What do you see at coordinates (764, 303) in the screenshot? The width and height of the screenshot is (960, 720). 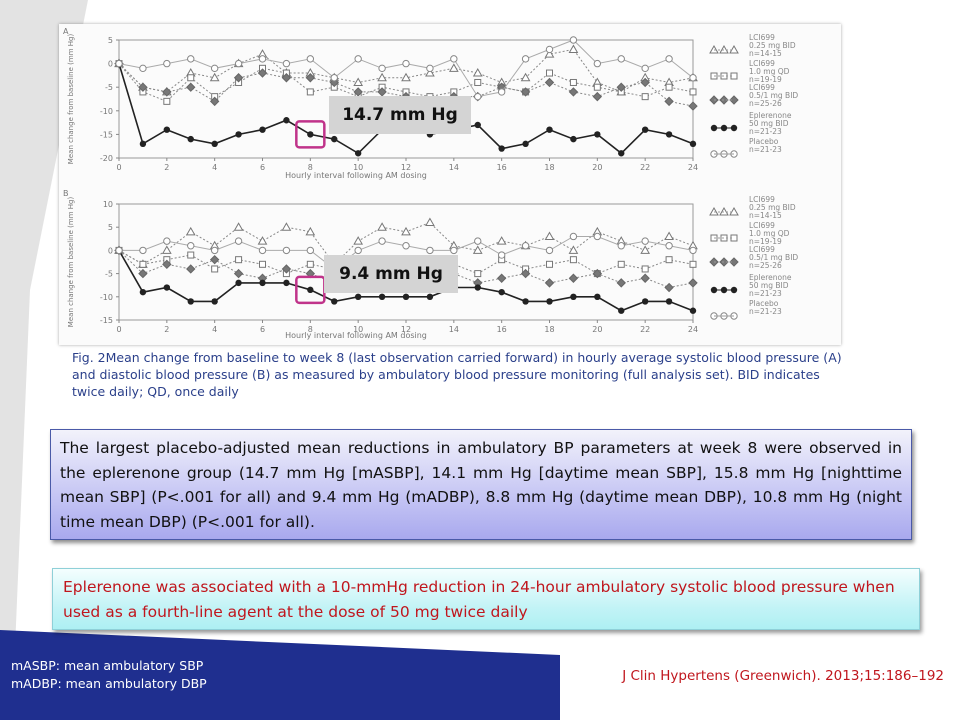 I see `legend-label: Placebo` at bounding box center [764, 303].